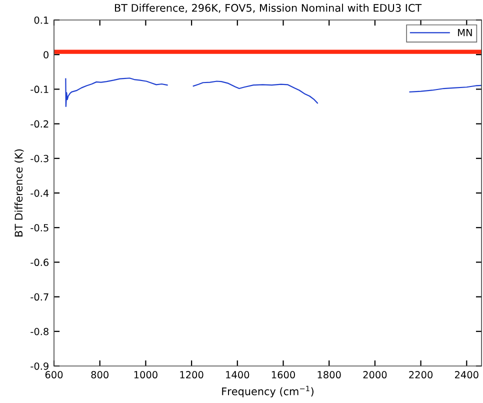  What do you see at coordinates (465, 32) in the screenshot?
I see `legend-label: MN` at bounding box center [465, 32].